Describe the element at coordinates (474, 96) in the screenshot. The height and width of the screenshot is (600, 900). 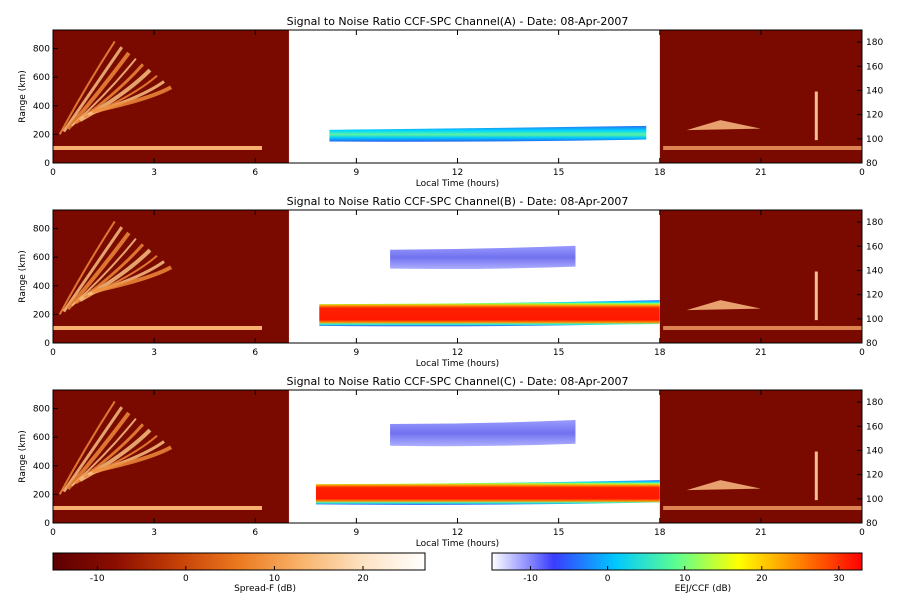
I see `day-region` at that location.